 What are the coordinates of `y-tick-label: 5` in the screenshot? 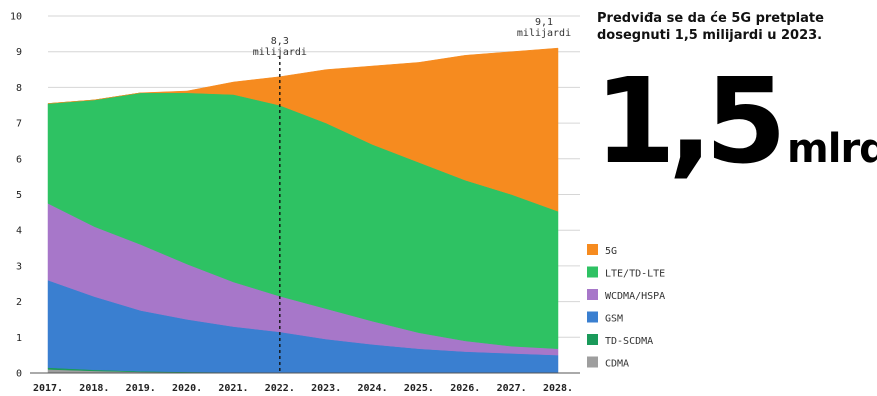 It's located at (19, 195).